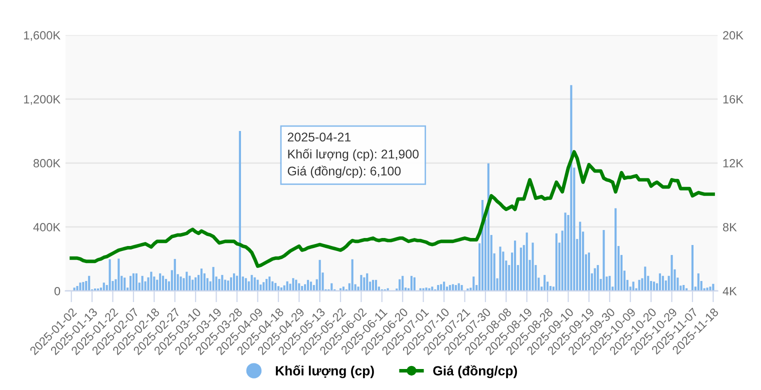  What do you see at coordinates (325, 371) in the screenshot?
I see `legend-label: Khối lượng (cp)` at bounding box center [325, 371].